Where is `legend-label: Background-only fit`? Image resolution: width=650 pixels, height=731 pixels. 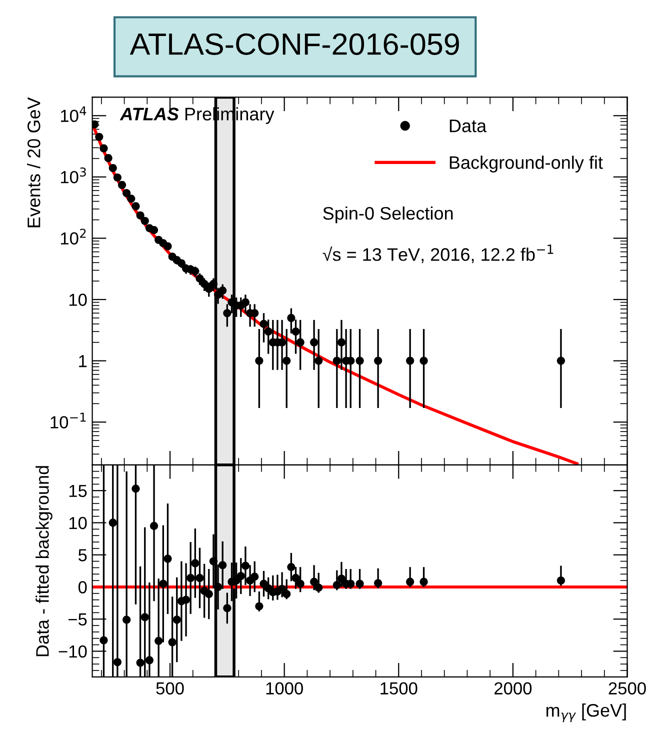 legend-label: Background-only fit is located at coordinates (526, 164).